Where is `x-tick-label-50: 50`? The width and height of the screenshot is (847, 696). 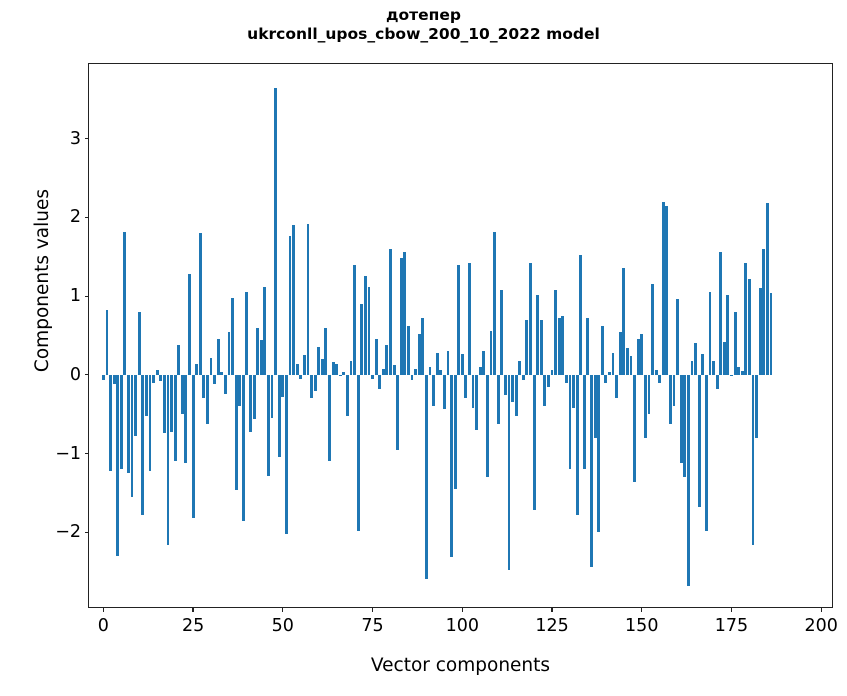
x-tick-label-50: 50 is located at coordinates (282, 626).